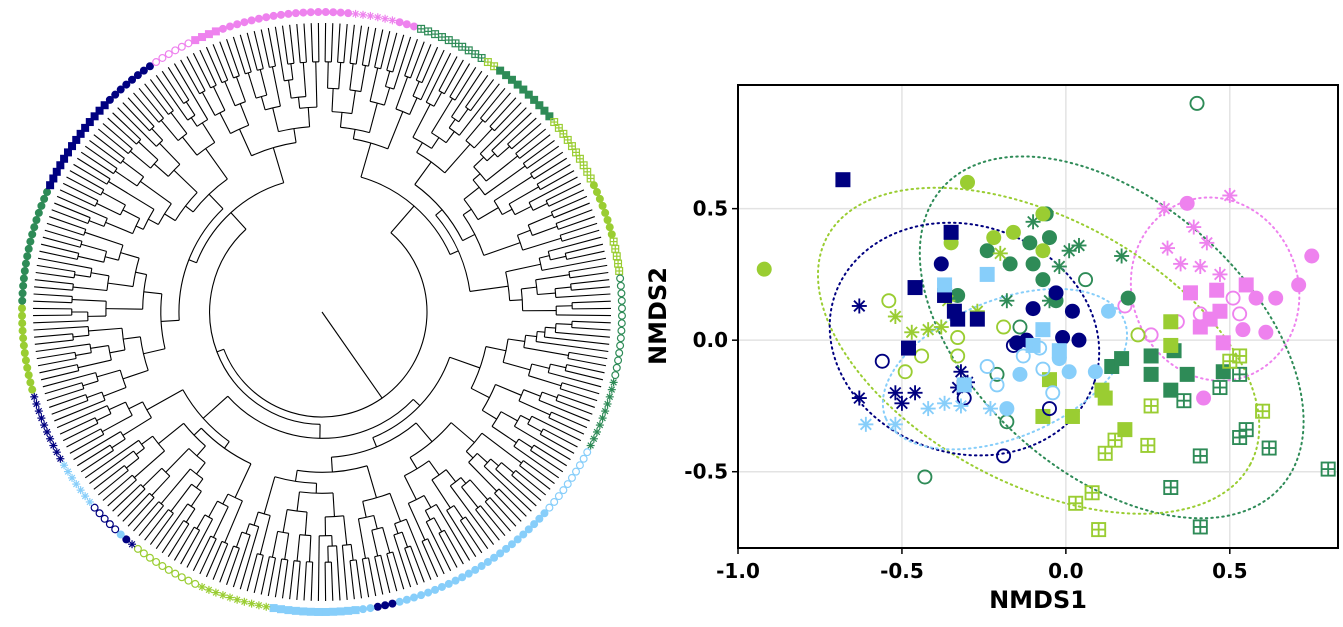 The width and height of the screenshot is (1343, 627). What do you see at coordinates (265, 326) in the screenshot?
I see `branch-arc` at bounding box center [265, 326].